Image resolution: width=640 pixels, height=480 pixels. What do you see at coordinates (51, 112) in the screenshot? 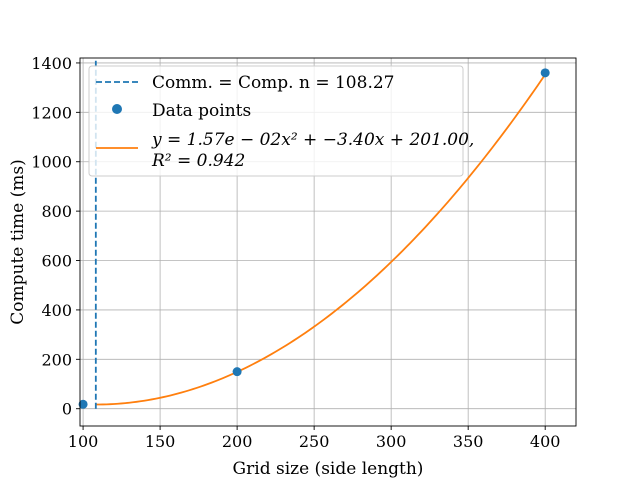
I see `y-tick-label: 1200` at bounding box center [51, 112].